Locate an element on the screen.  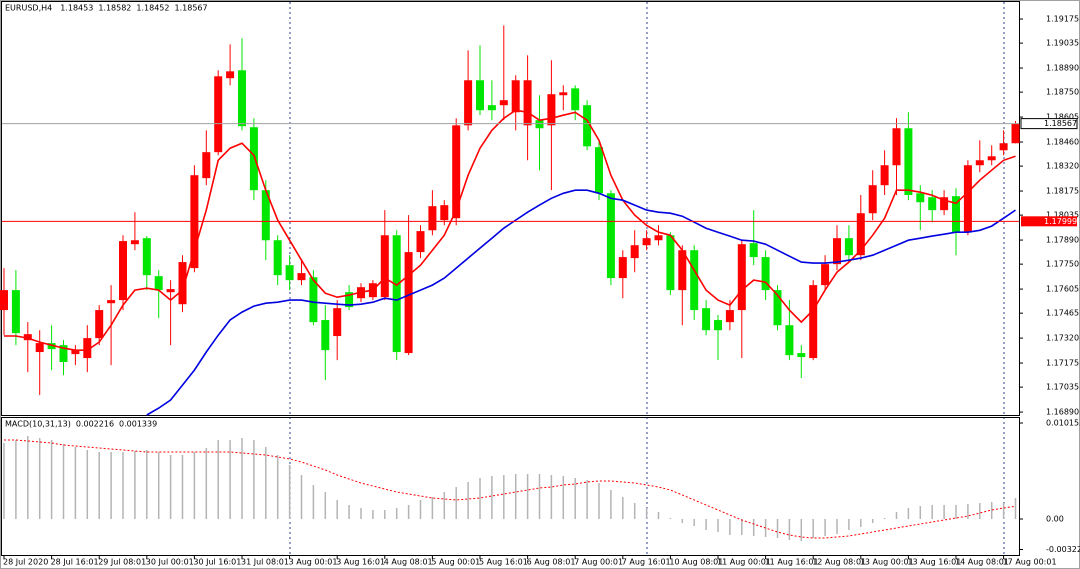
x-tick-label: 17 Aug 00:01 is located at coordinates (1030, 562).